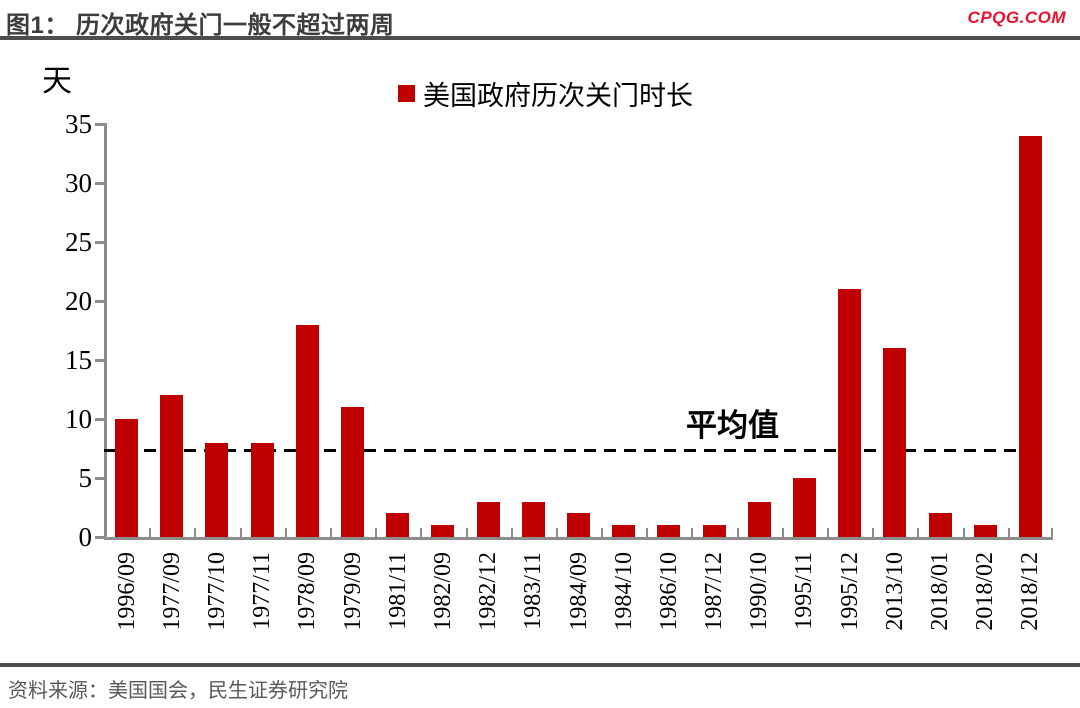  I want to click on bar-1981/11, so click(398, 525).